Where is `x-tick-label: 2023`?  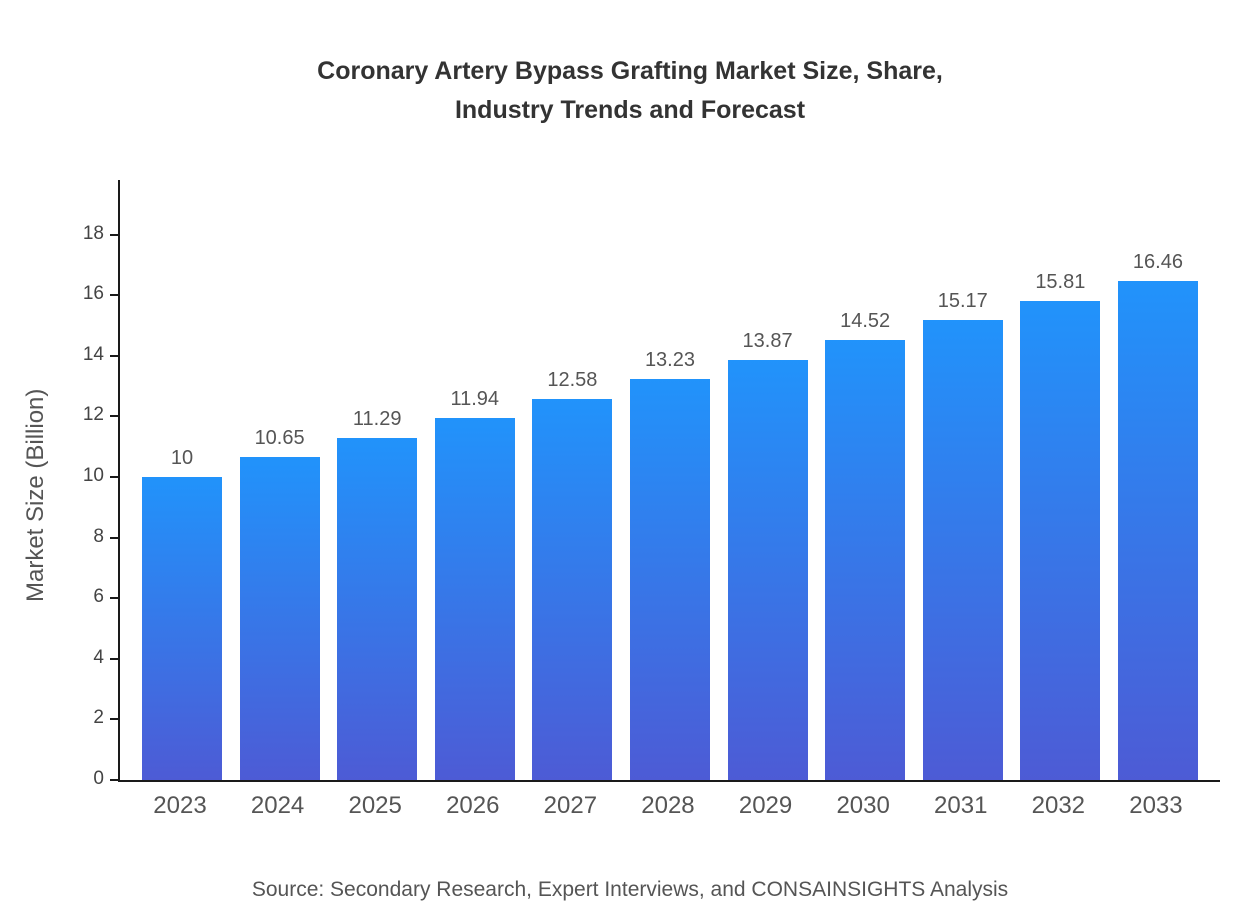 x-tick-label: 2023 is located at coordinates (180, 805).